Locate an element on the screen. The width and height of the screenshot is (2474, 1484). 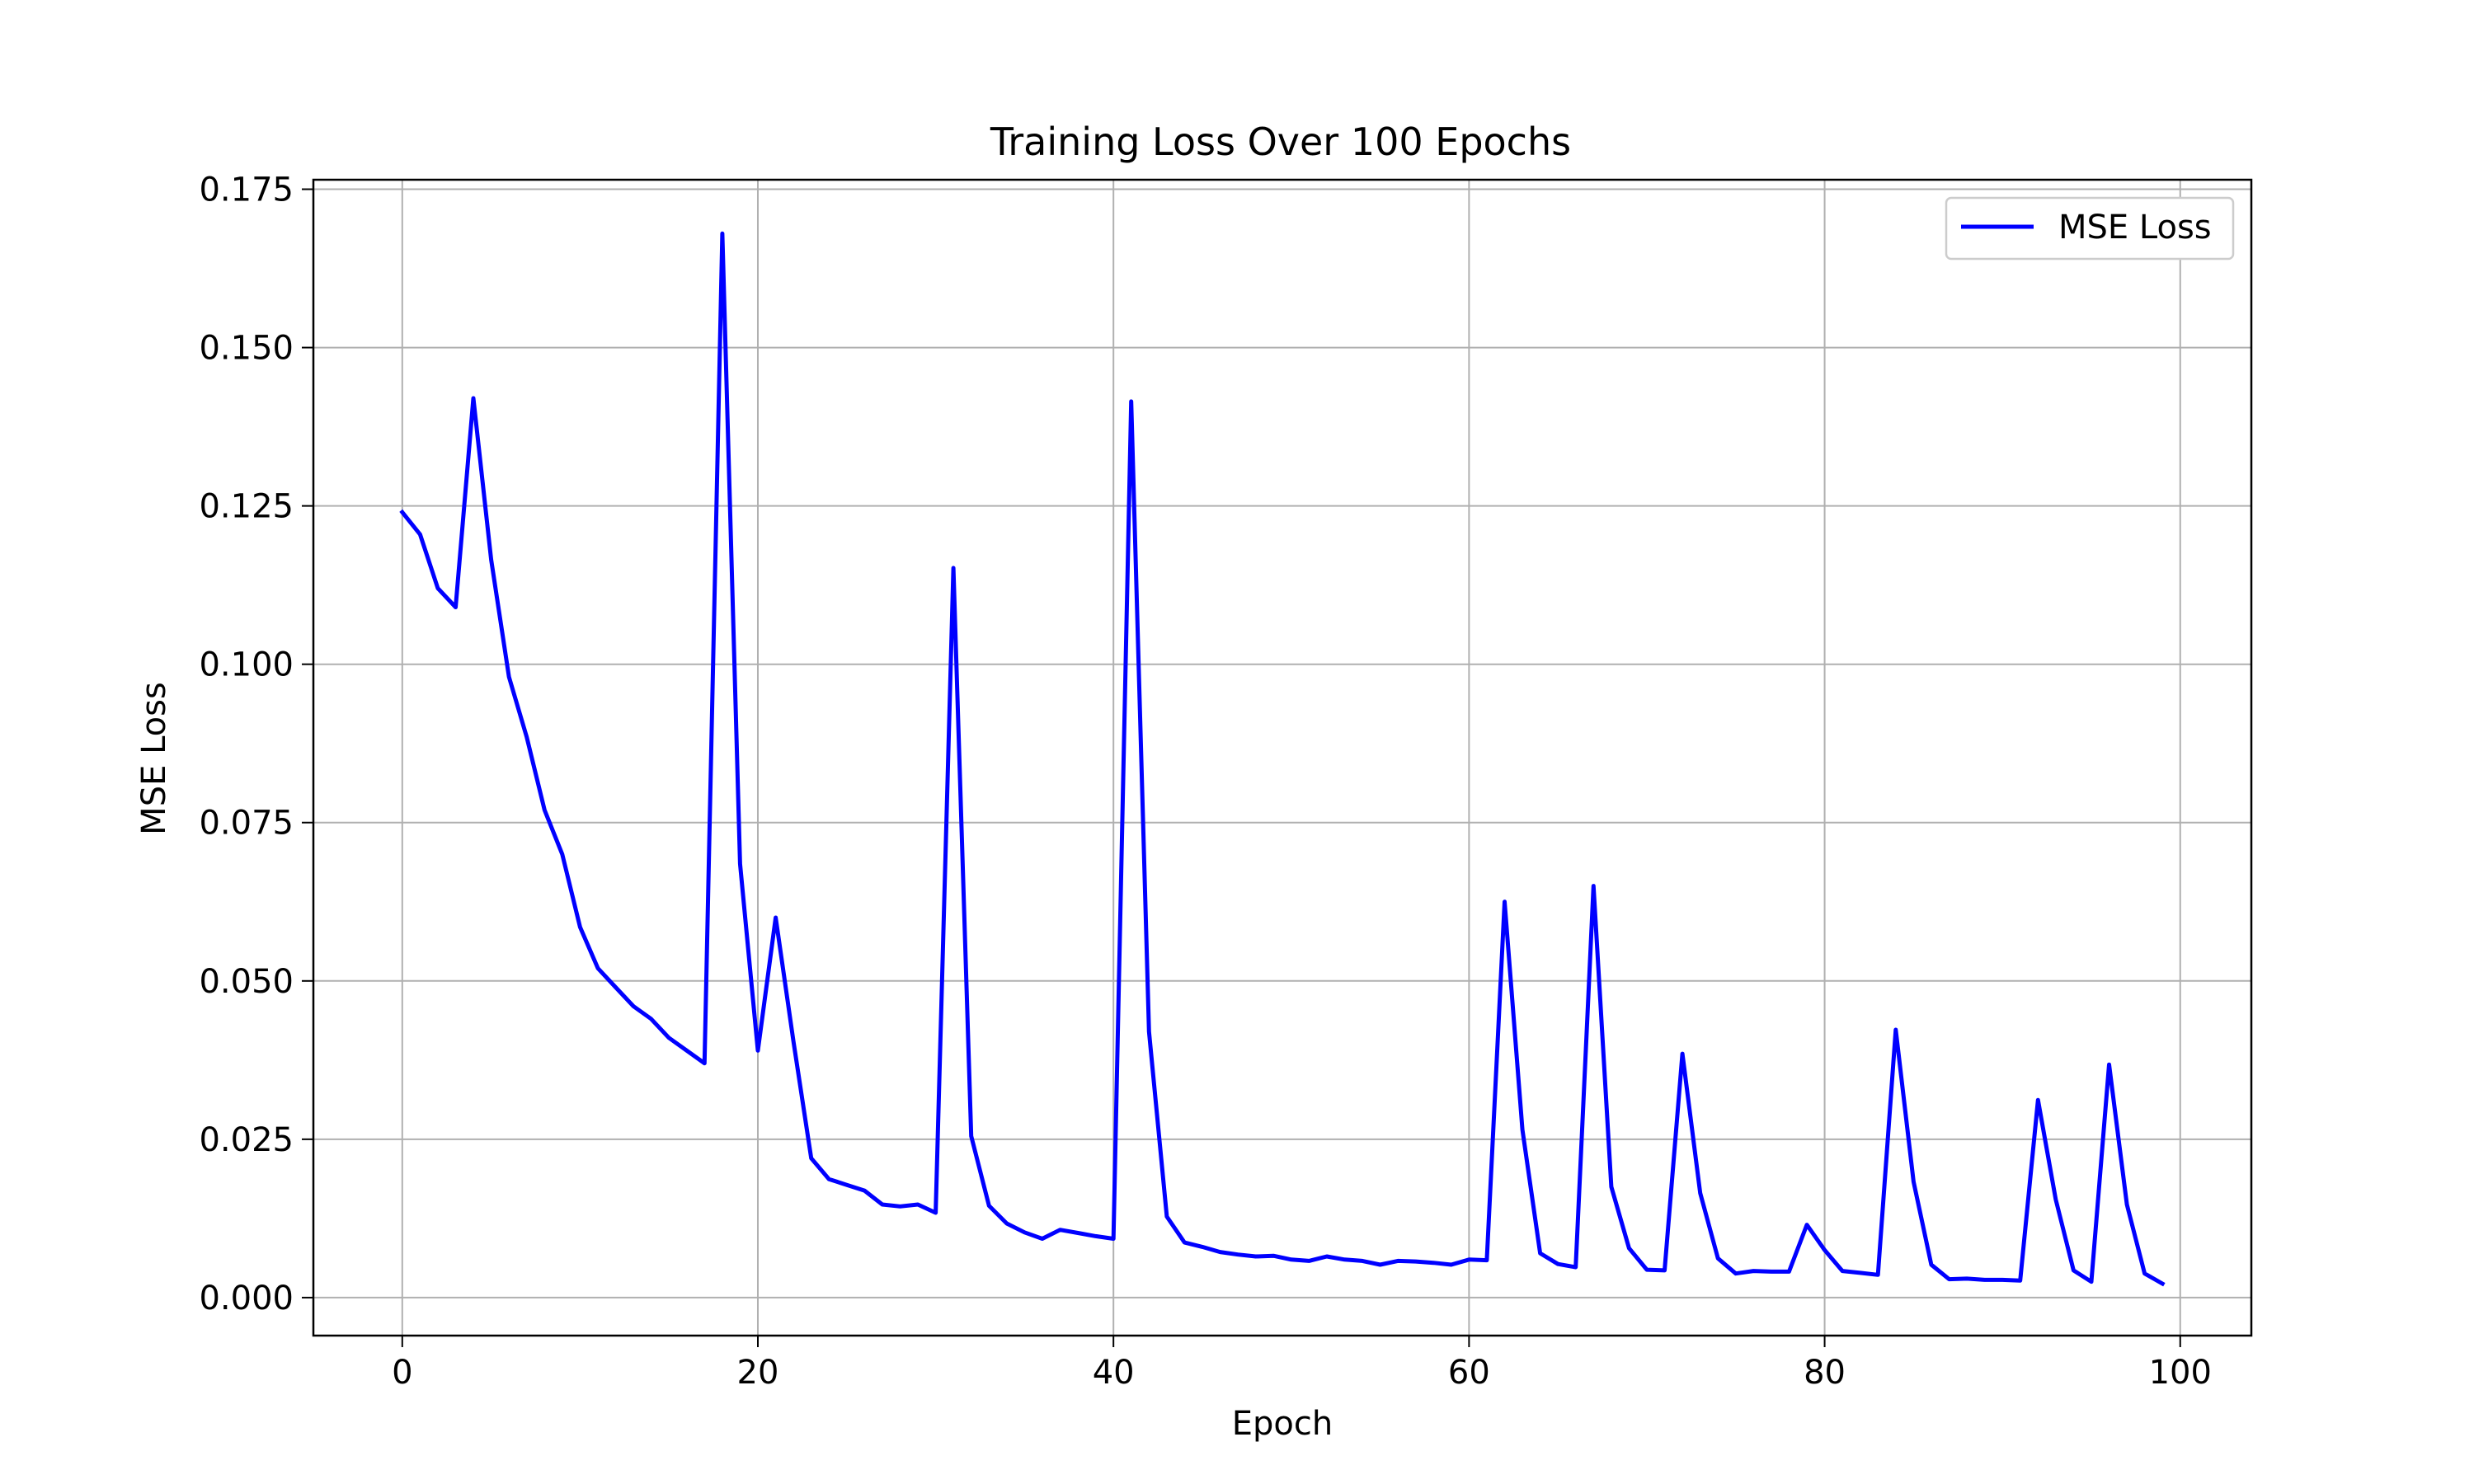
y-tick-label: 0.025 is located at coordinates (246, 1140).